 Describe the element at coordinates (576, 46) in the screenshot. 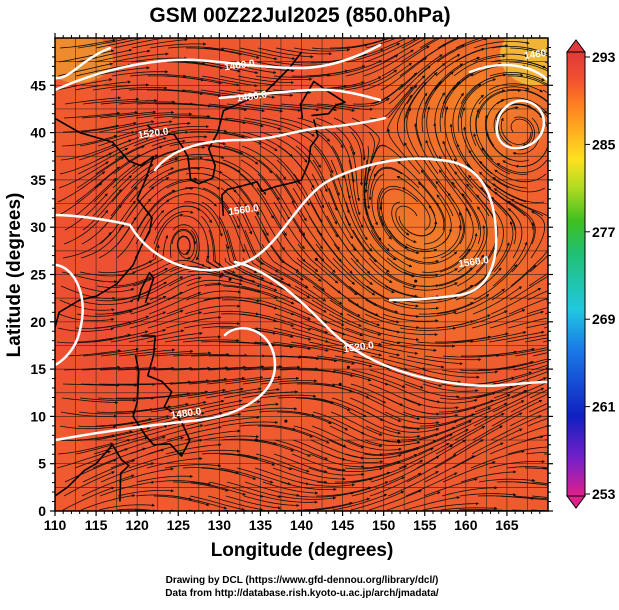

I see `colorbar-top-triangle` at that location.